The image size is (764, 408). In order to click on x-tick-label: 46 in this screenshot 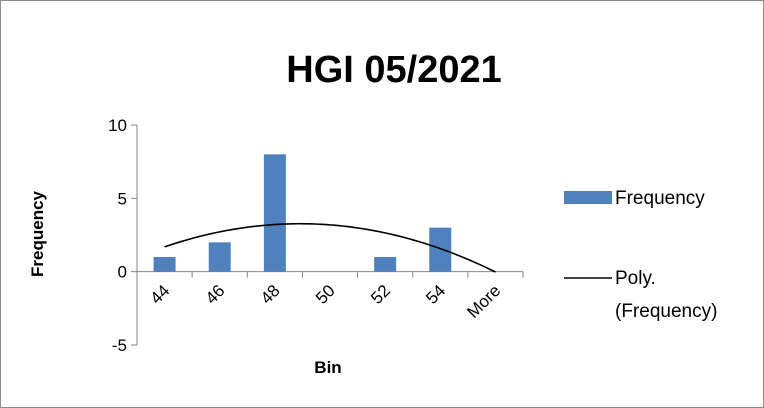, I will do `click(215, 294)`.